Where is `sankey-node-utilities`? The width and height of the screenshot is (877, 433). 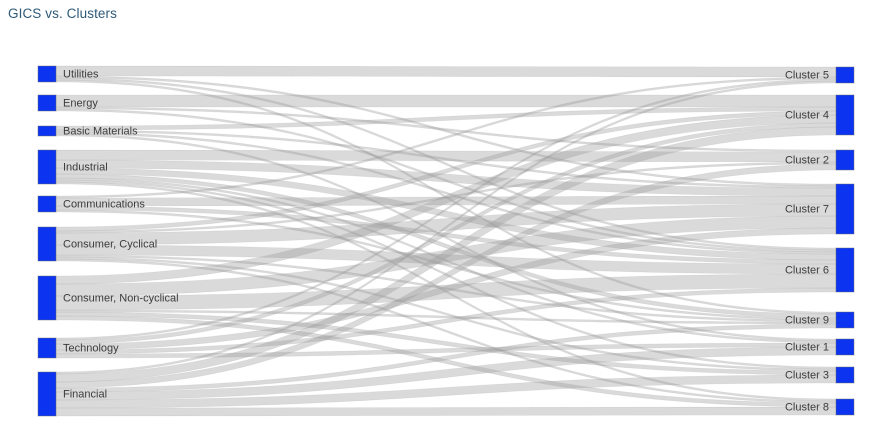 sankey-node-utilities is located at coordinates (47, 74).